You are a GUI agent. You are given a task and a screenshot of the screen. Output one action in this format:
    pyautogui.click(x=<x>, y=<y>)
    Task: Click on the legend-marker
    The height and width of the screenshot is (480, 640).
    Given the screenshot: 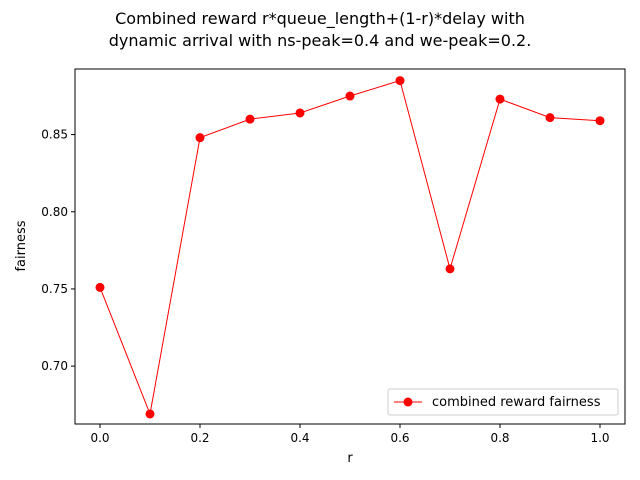 What is the action you would take?
    pyautogui.click(x=408, y=402)
    